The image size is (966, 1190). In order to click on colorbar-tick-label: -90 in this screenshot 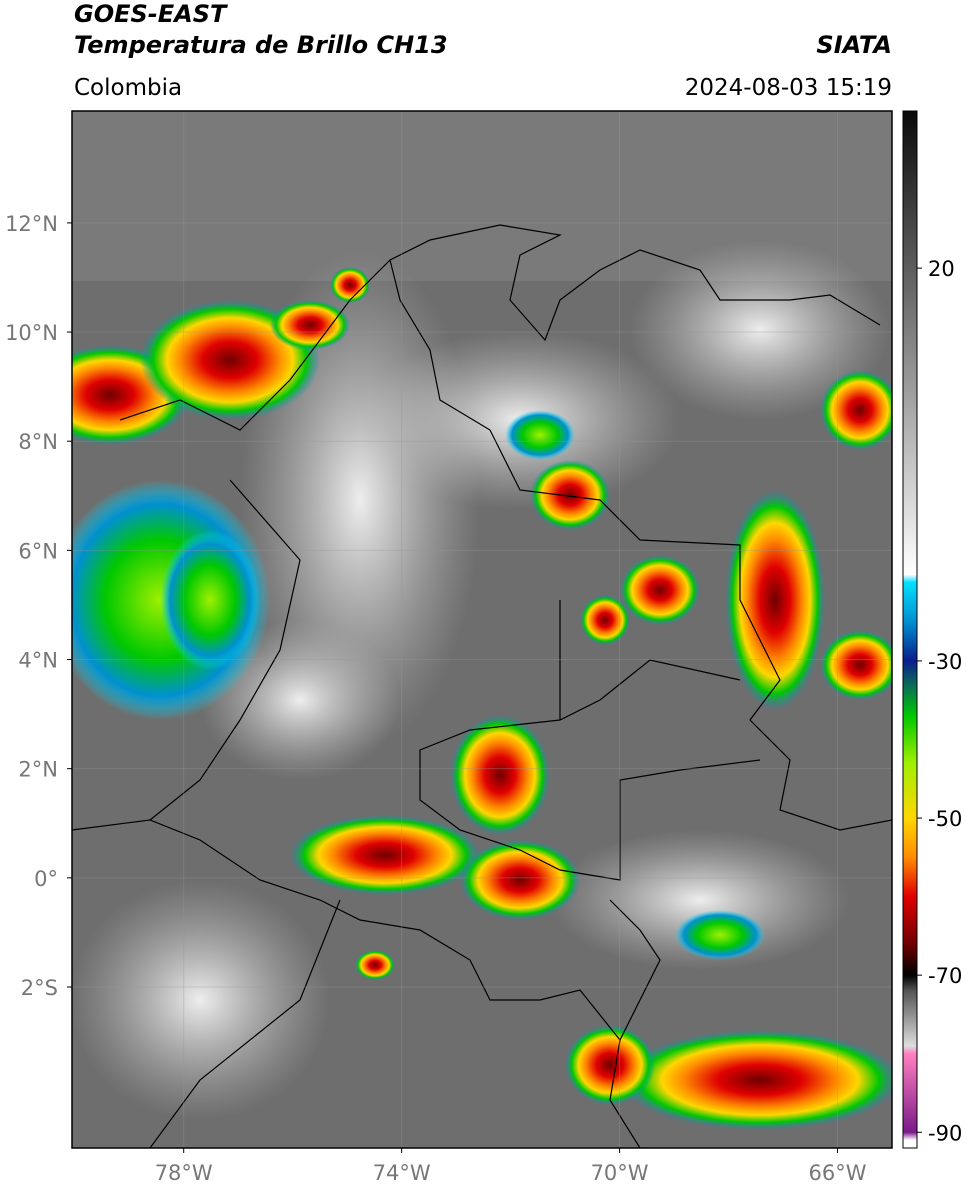, I will do `click(945, 1133)`.